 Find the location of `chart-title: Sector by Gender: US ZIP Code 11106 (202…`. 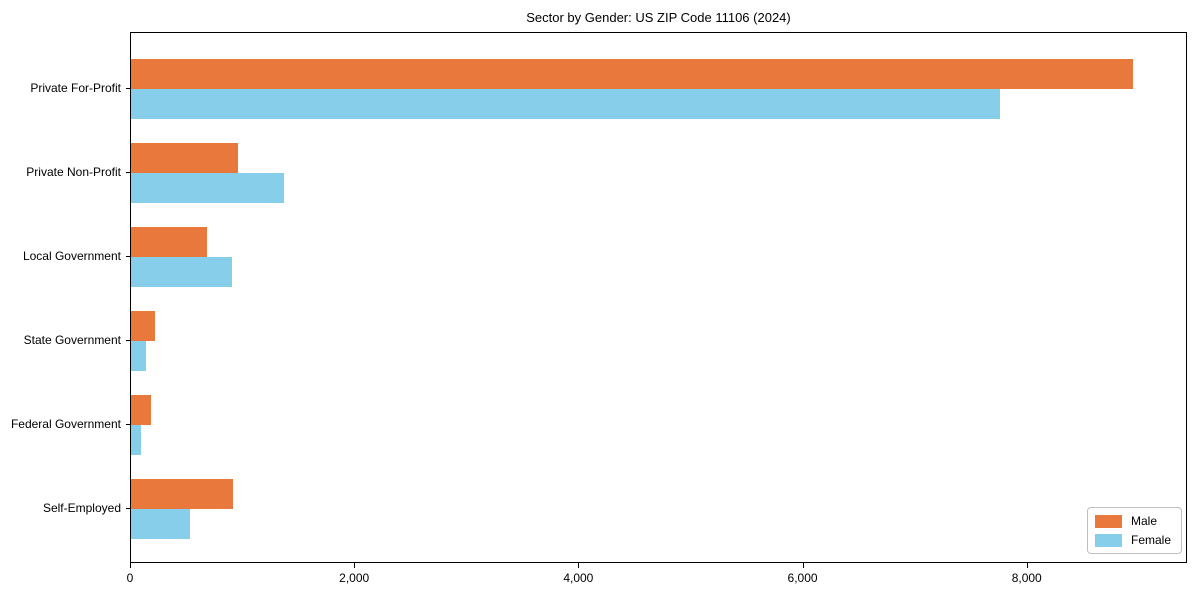

chart-title: Sector by Gender: US ZIP Code 11106 (202… is located at coordinates (658, 17).